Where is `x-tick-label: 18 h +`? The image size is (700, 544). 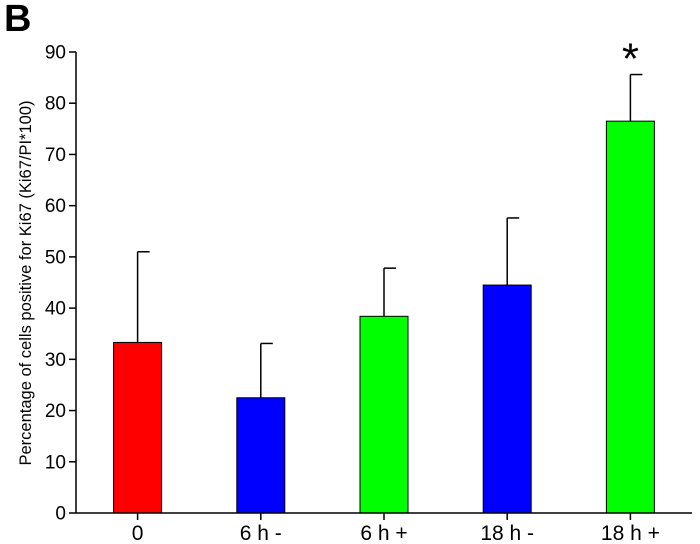 x-tick-label: 18 h + is located at coordinates (630, 533).